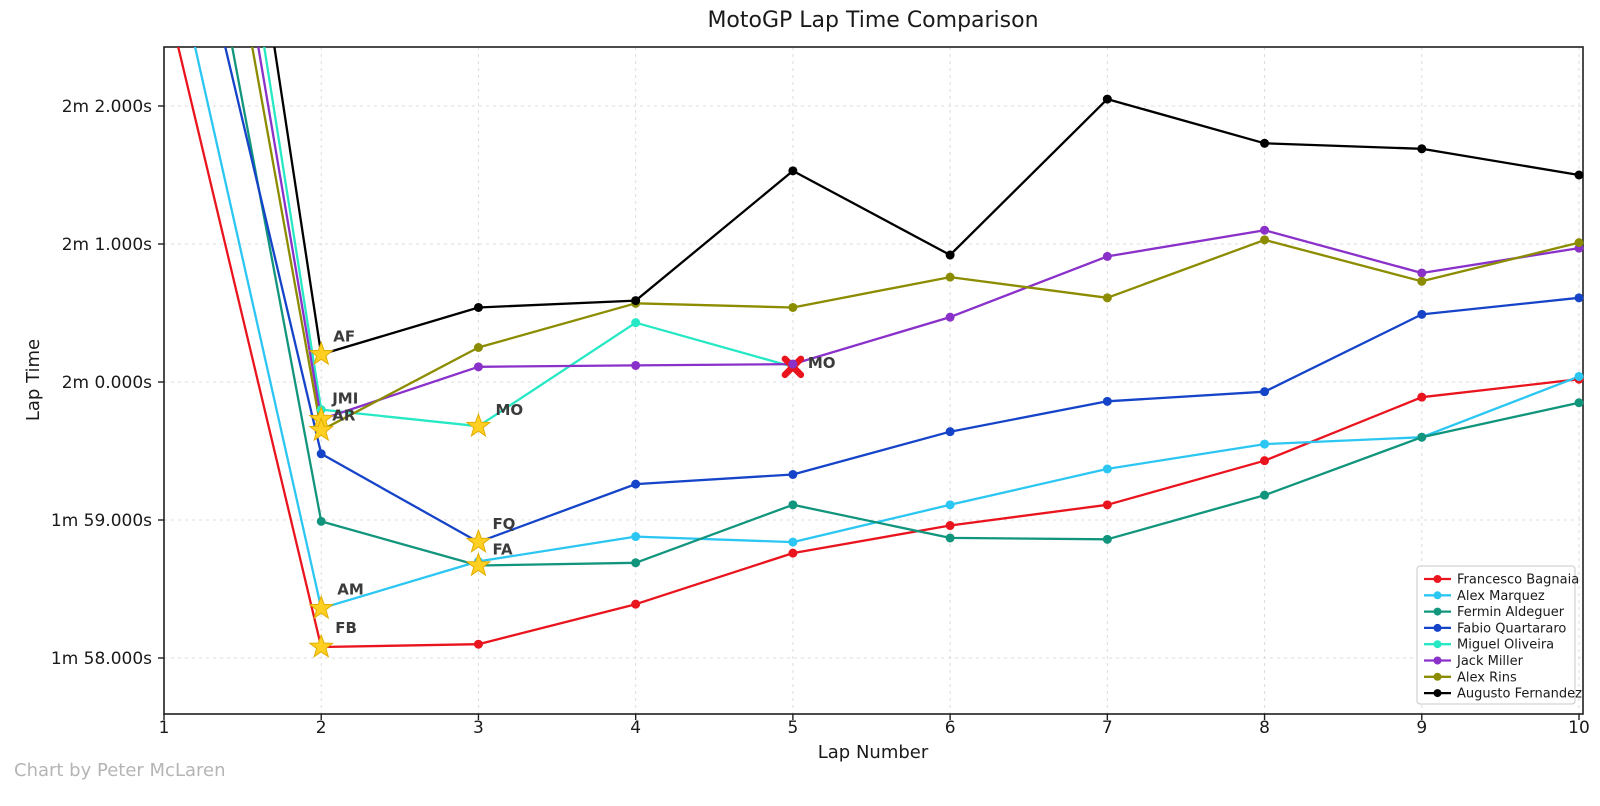 The height and width of the screenshot is (806, 1600). What do you see at coordinates (503, 524) in the screenshot?
I see `annotation-label: FQ` at bounding box center [503, 524].